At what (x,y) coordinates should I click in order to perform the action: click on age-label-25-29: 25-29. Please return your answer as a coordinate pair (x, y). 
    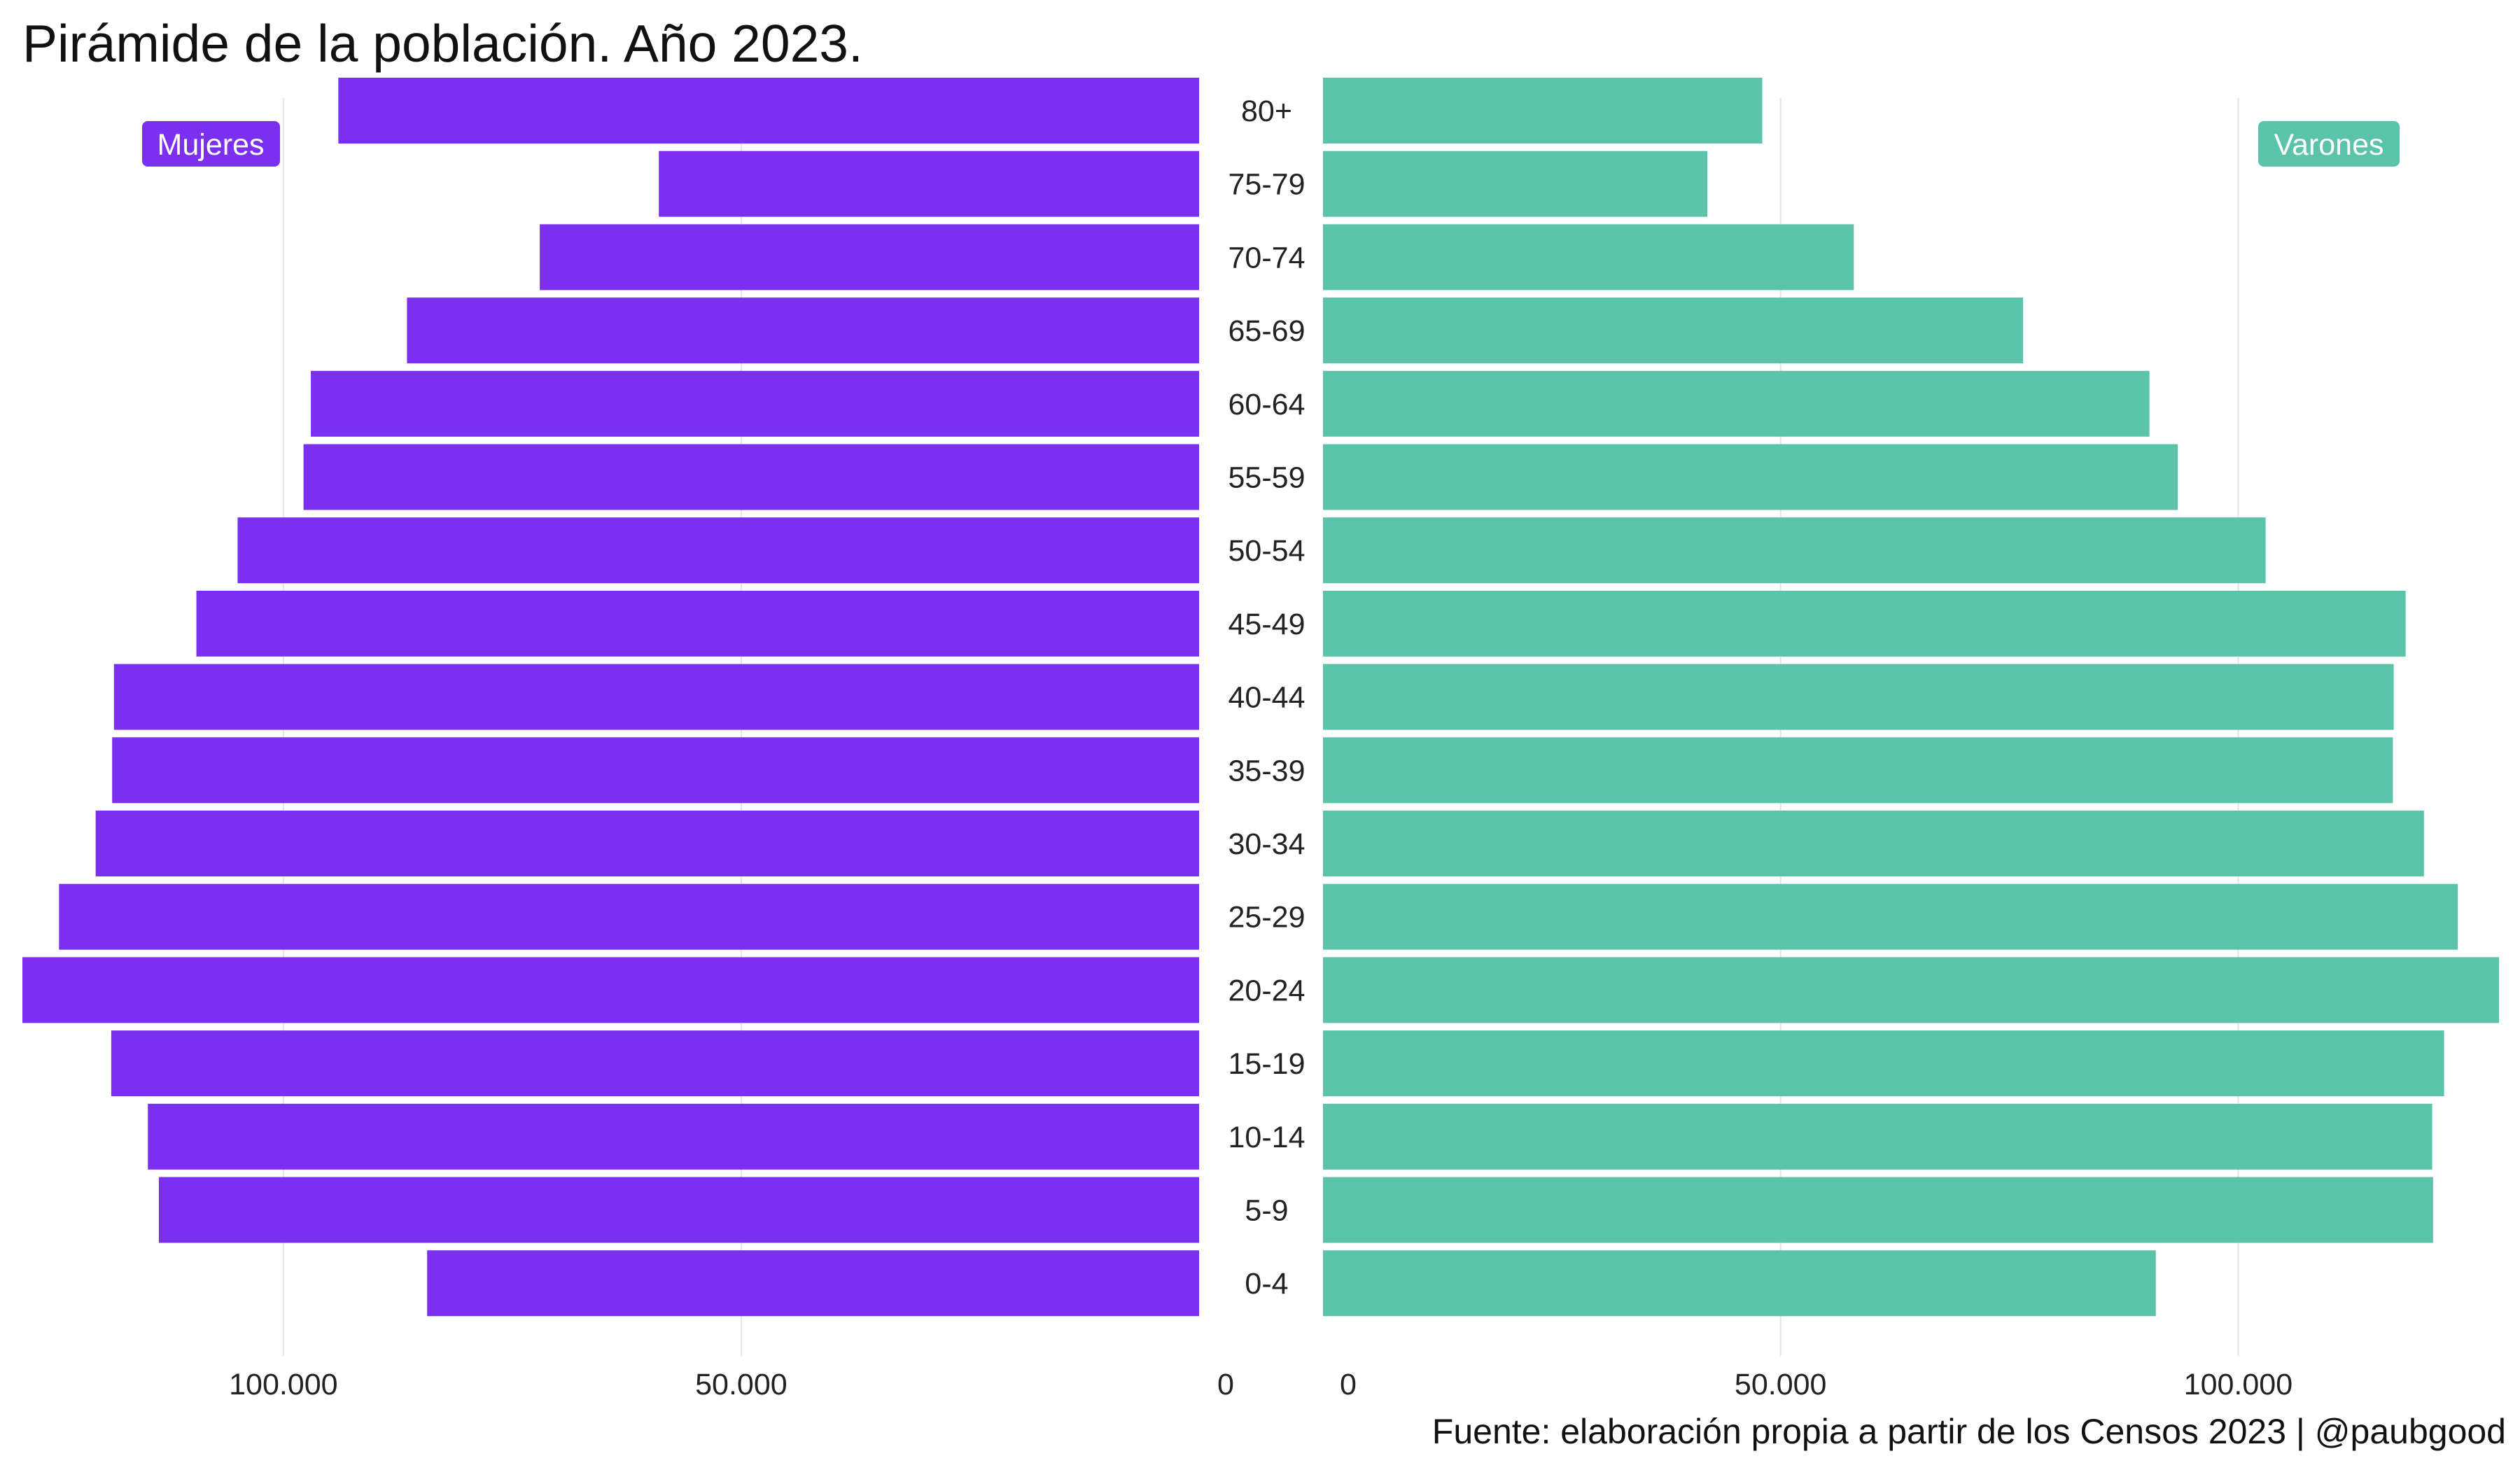
    Looking at the image, I should click on (1267, 917).